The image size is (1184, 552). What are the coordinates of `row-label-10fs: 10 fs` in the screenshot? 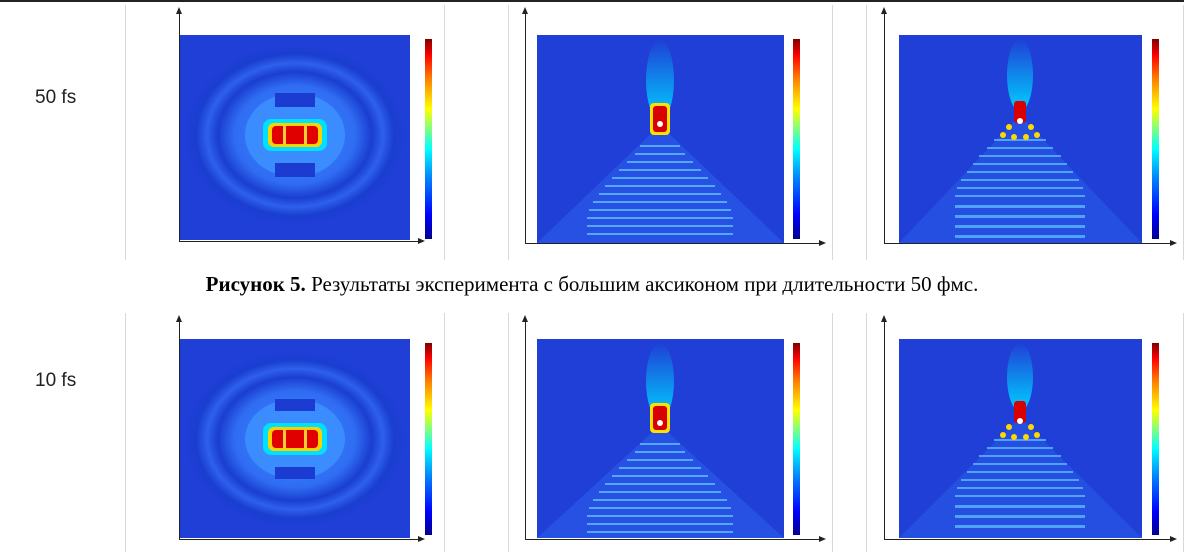 It's located at (56, 380).